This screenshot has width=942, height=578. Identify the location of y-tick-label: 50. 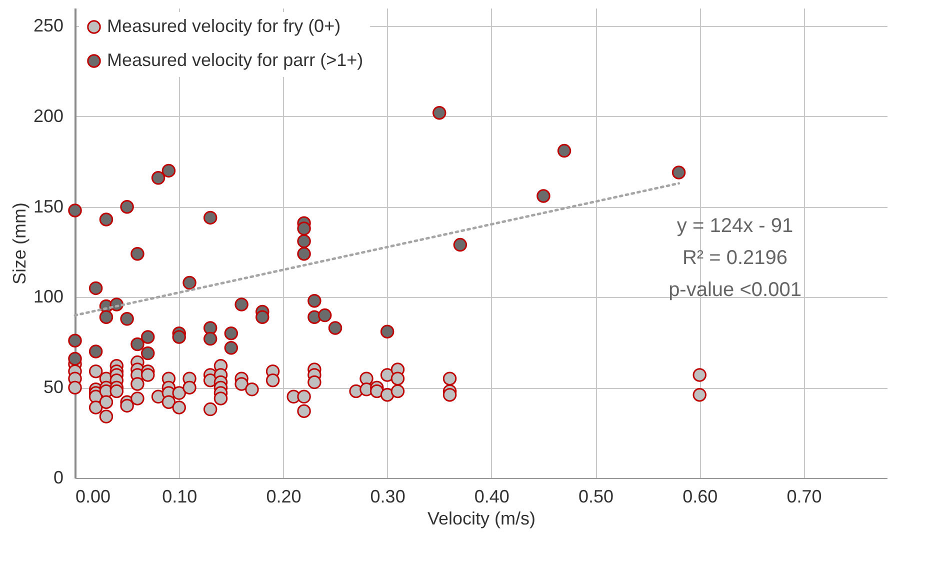
(53, 387).